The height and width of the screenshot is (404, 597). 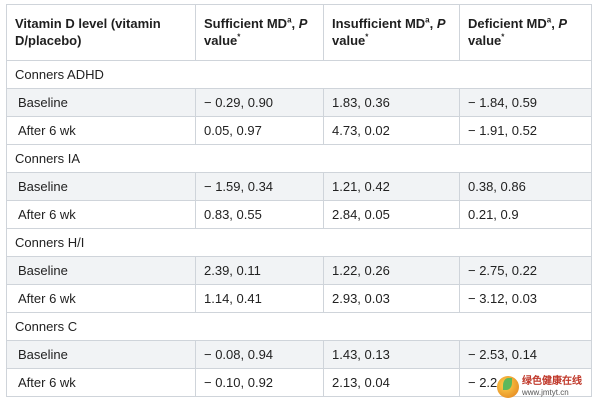 I want to click on group-title: Conners H/I, so click(x=50, y=242).